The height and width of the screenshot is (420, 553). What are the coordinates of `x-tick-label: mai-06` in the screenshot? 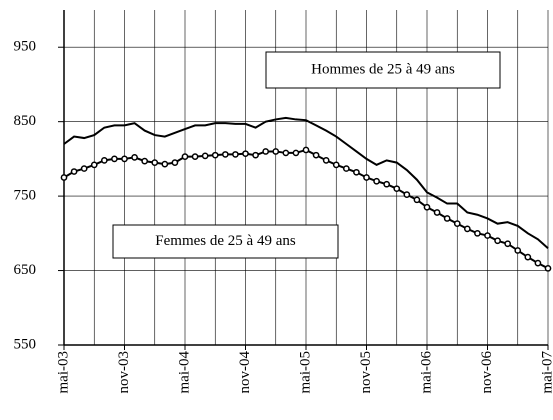 It's located at (426, 372).